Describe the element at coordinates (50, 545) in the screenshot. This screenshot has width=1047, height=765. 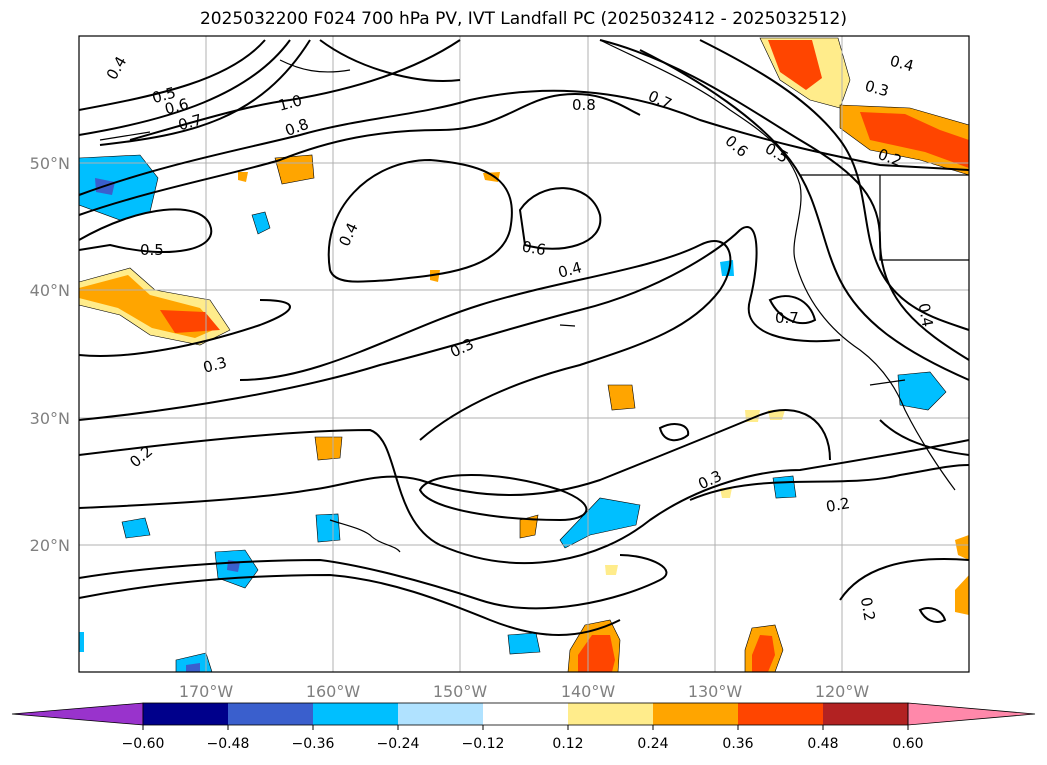
I see `lat-tick-label: 20°N` at that location.